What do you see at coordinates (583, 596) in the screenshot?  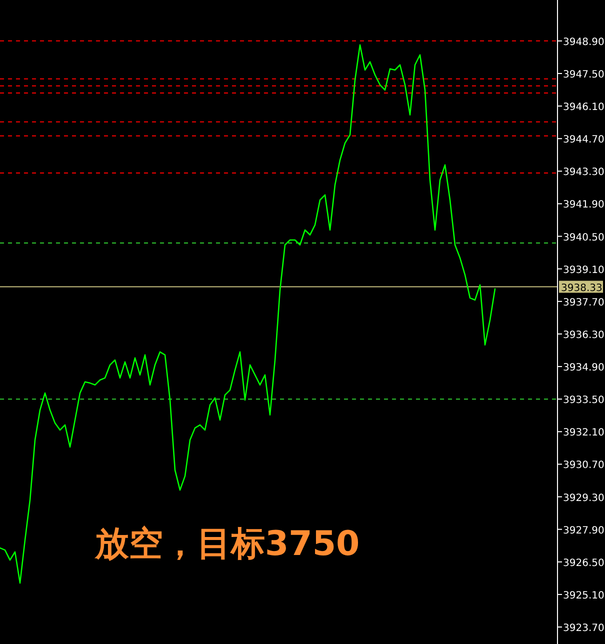 I see `y-tick-label: 3925.10` at bounding box center [583, 596].